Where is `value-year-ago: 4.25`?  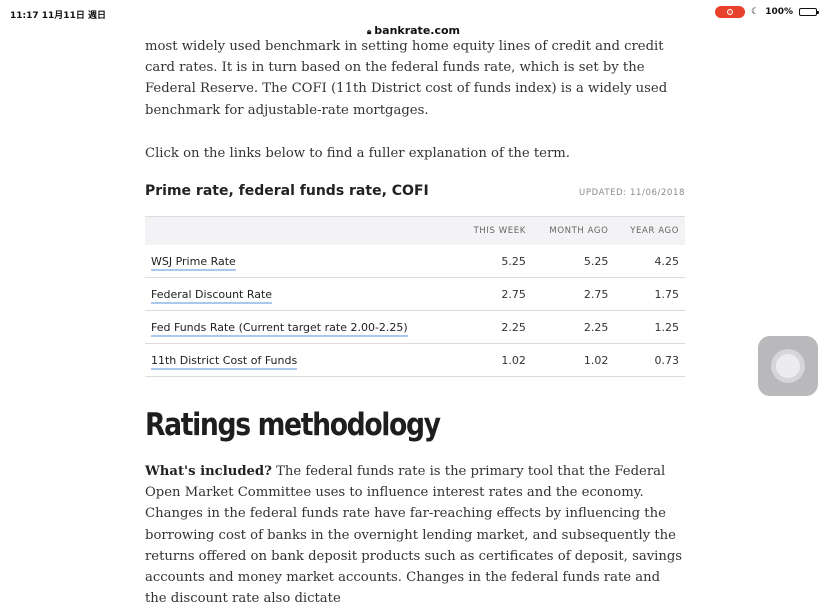 value-year-ago: 4.25 is located at coordinates (649, 262).